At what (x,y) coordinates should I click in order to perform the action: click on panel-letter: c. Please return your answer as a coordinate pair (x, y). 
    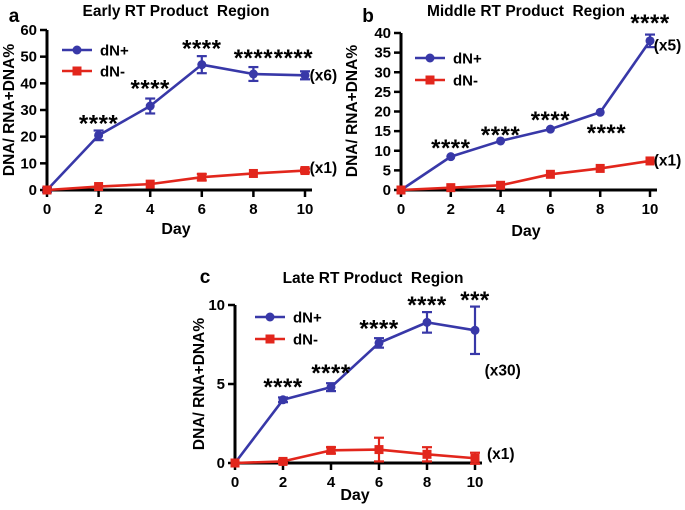
    Looking at the image, I should click on (205, 277).